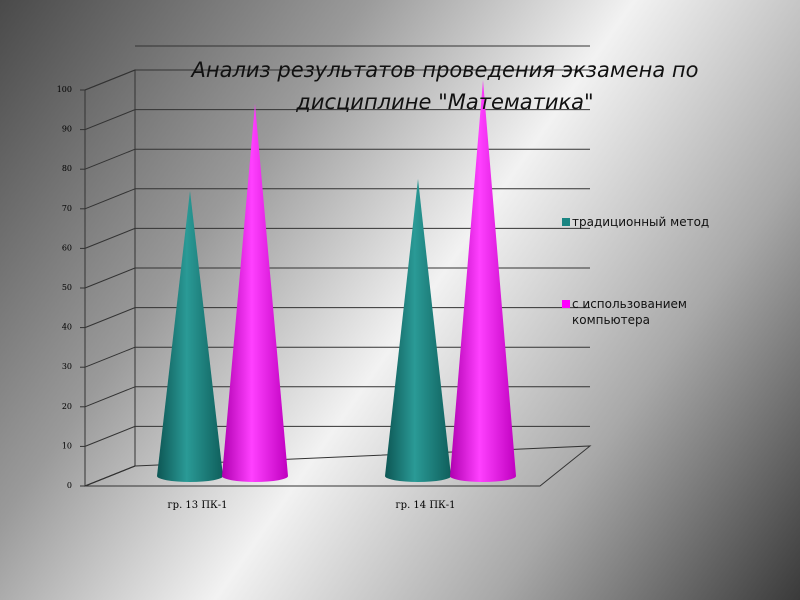 The image size is (800, 600). What do you see at coordinates (67, 366) in the screenshot?
I see `y-tick-label: 30` at bounding box center [67, 366].